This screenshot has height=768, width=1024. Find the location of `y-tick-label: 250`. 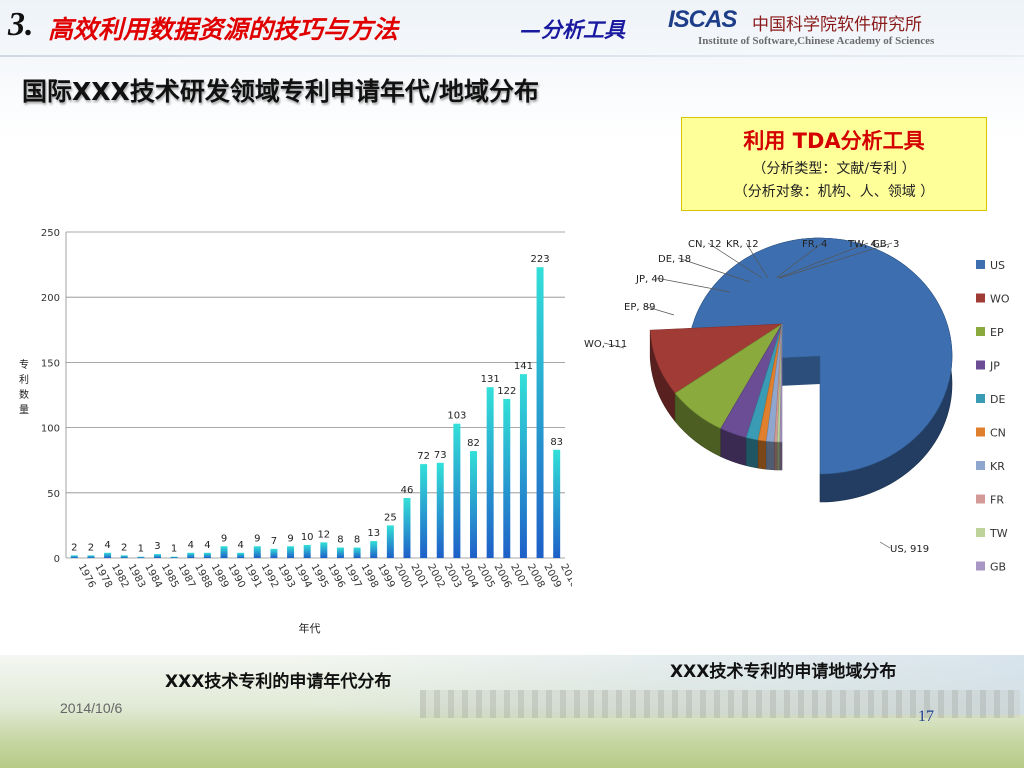

y-tick-label: 250 is located at coordinates (50, 233).